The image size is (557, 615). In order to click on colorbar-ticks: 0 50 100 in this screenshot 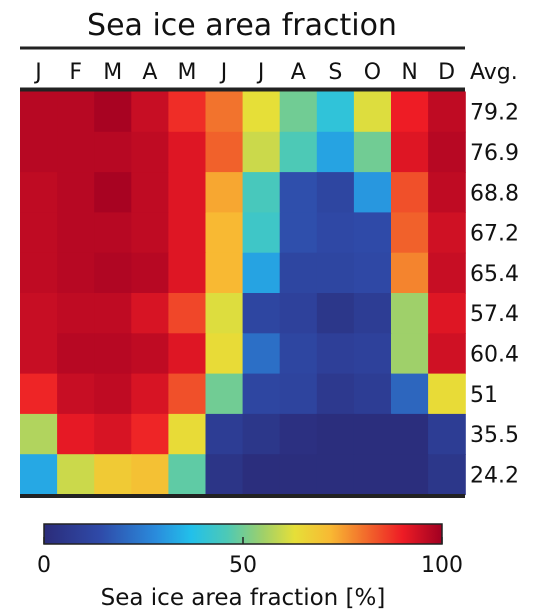, I will do `click(250, 557)`.